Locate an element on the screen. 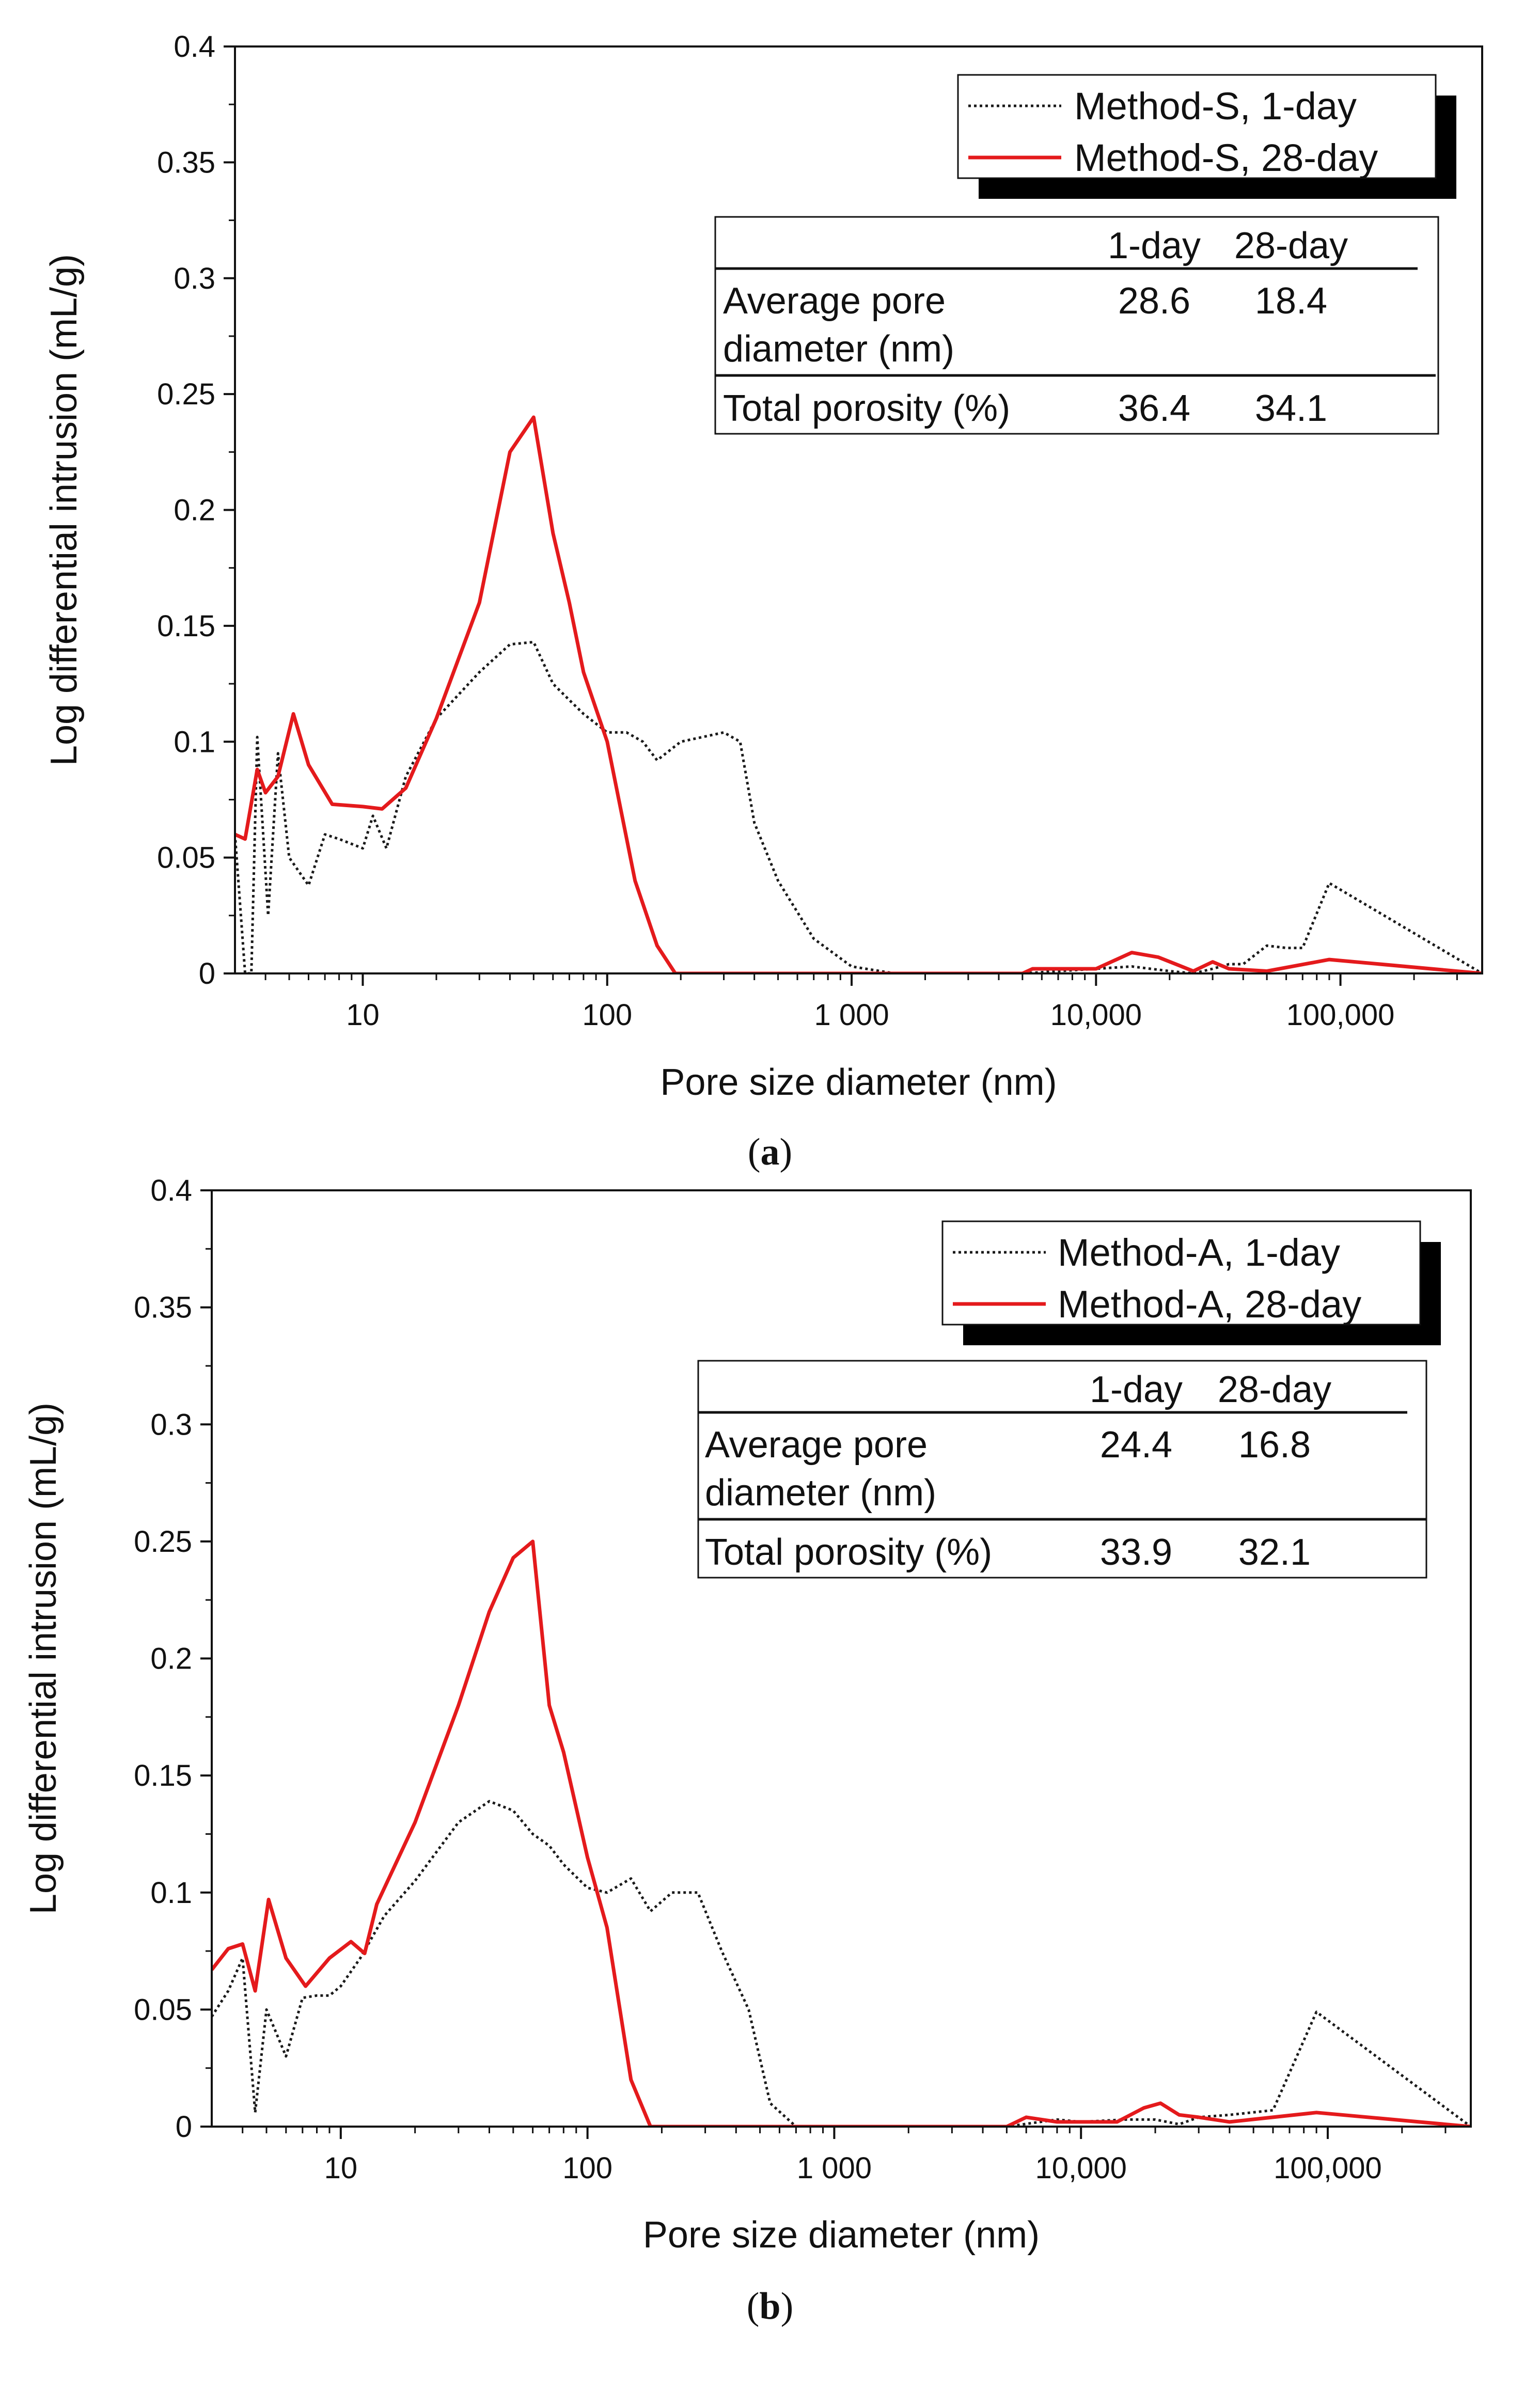  legend: Method-A, 1-day Method-A, 28-day is located at coordinates (1191, 1282).